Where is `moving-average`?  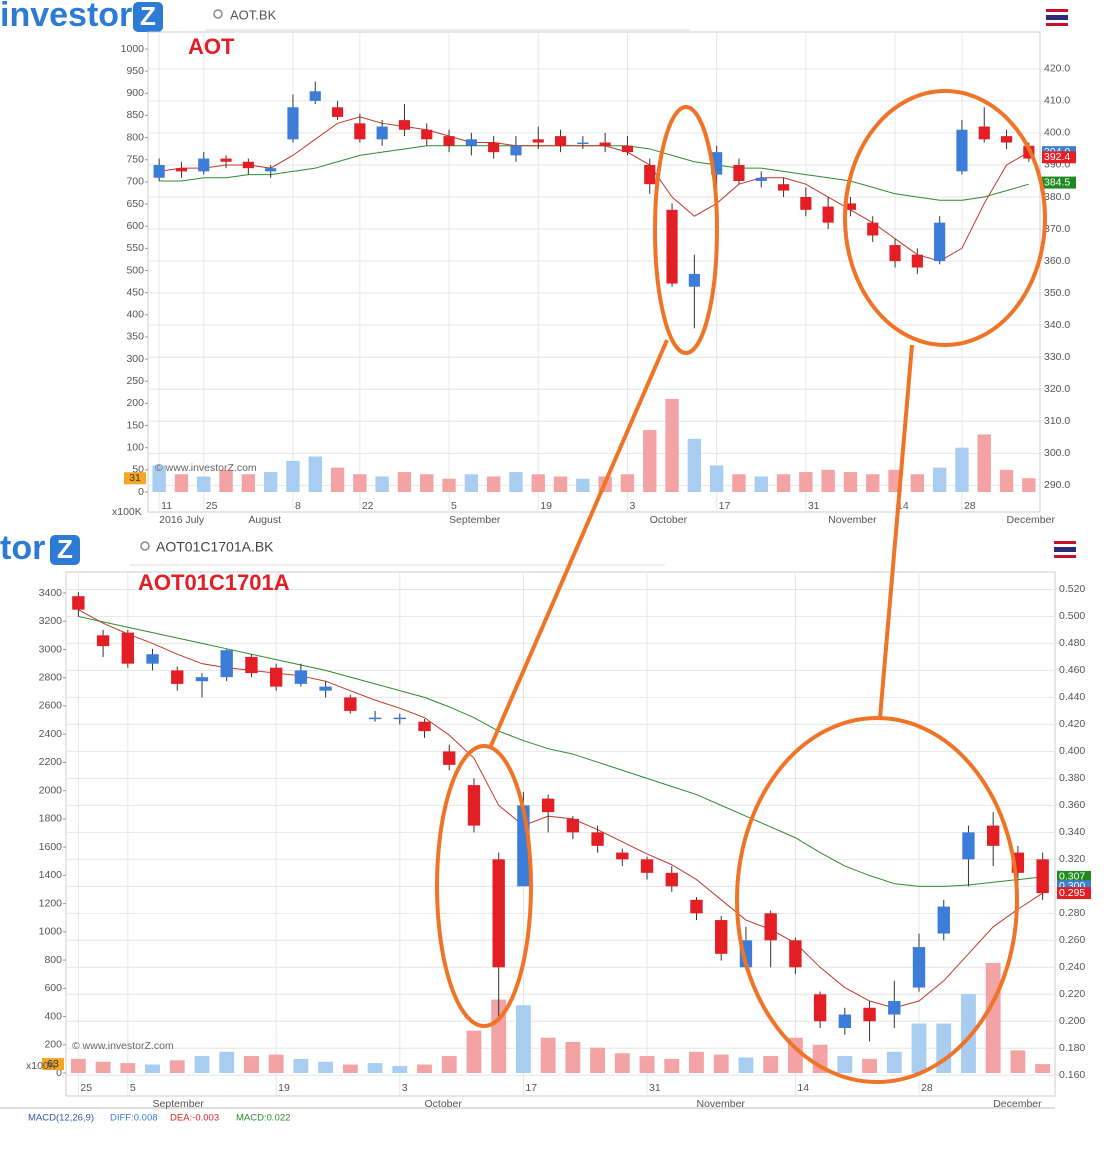 moving-average is located at coordinates (594, 173).